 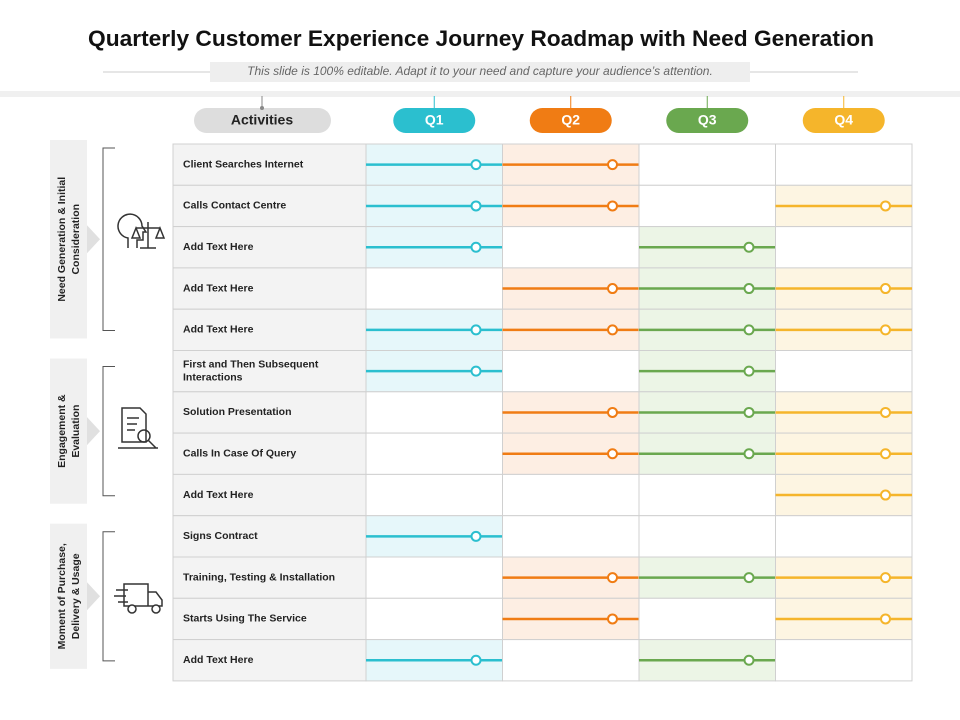 I want to click on activity-label: Signs Contract, so click(x=220, y=536).